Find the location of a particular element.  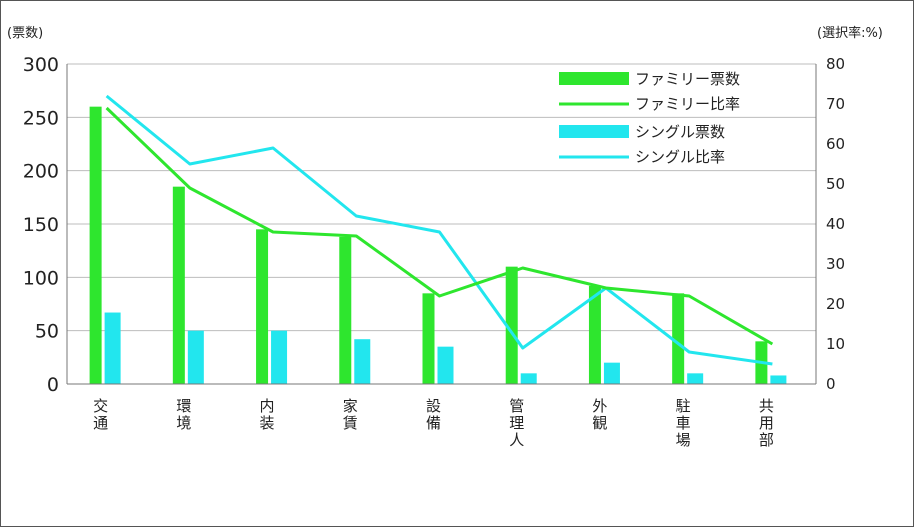

category-label: 設備 is located at coordinates (433, 414).